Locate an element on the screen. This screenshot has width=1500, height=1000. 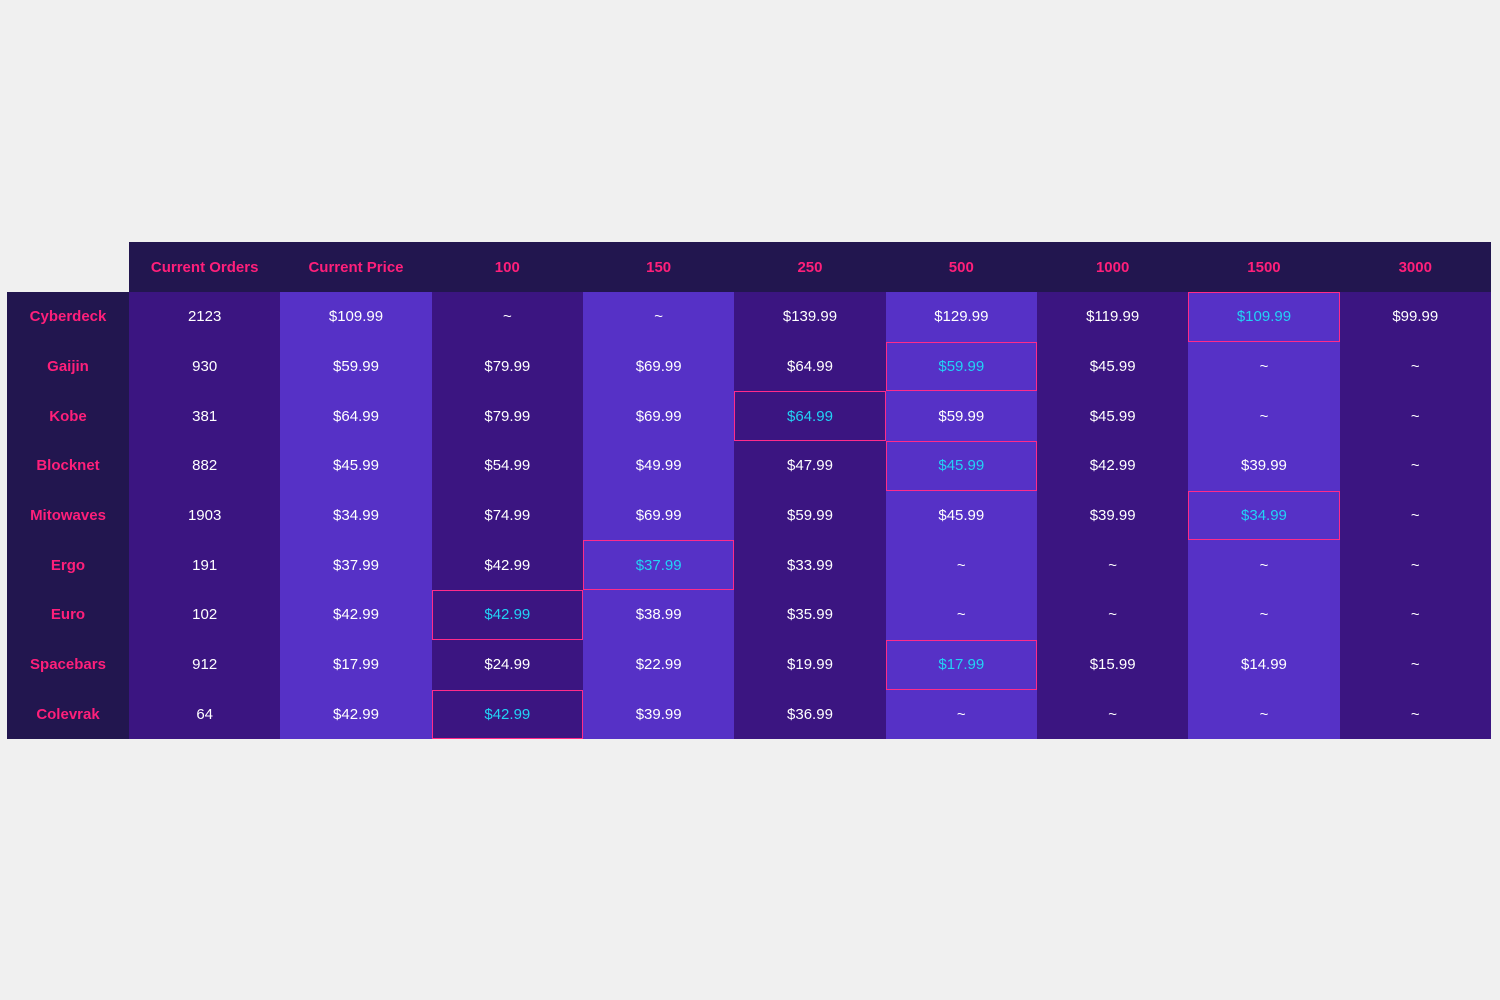
table-cell: 1903 is located at coordinates (205, 515).